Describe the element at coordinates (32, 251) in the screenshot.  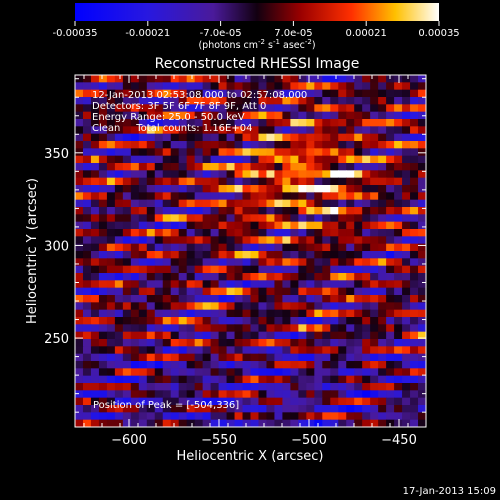
I see `y-axis-label: Heliocentric Y (arcsec)` at that location.